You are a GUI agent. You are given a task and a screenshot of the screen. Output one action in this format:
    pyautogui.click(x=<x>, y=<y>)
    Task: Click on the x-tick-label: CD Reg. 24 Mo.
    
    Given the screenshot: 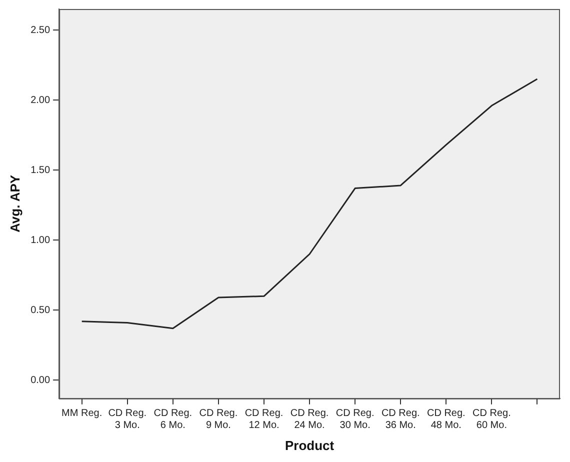 What is the action you would take?
    pyautogui.click(x=309, y=420)
    